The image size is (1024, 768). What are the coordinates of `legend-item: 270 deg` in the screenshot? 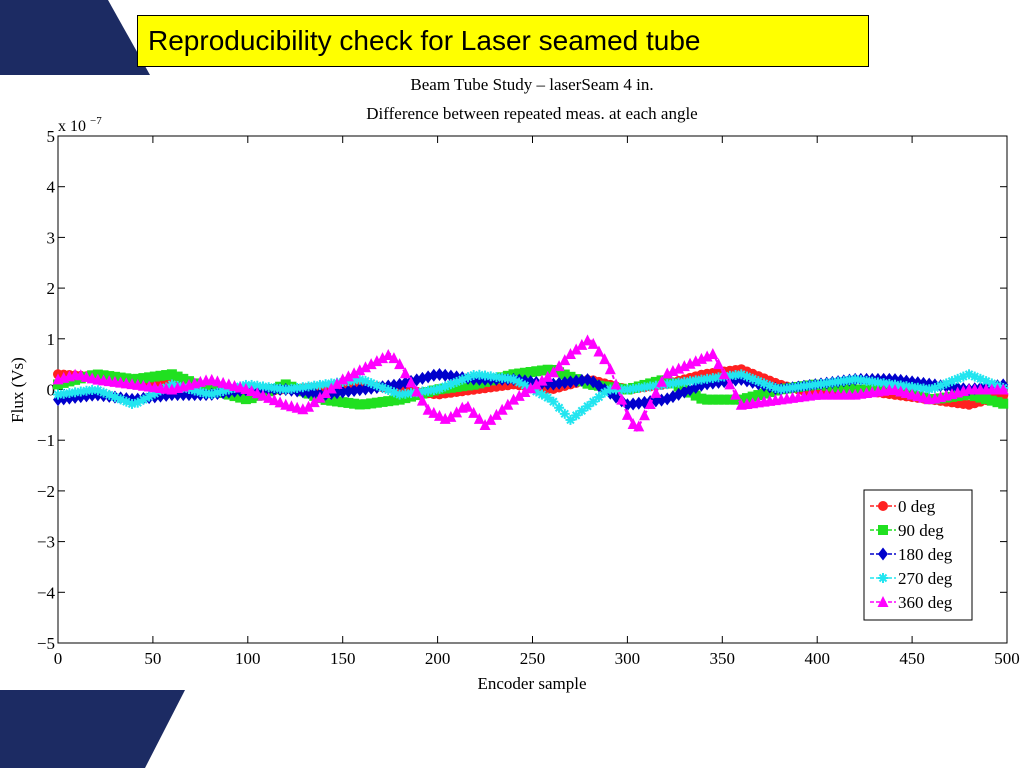 It's located at (911, 578).